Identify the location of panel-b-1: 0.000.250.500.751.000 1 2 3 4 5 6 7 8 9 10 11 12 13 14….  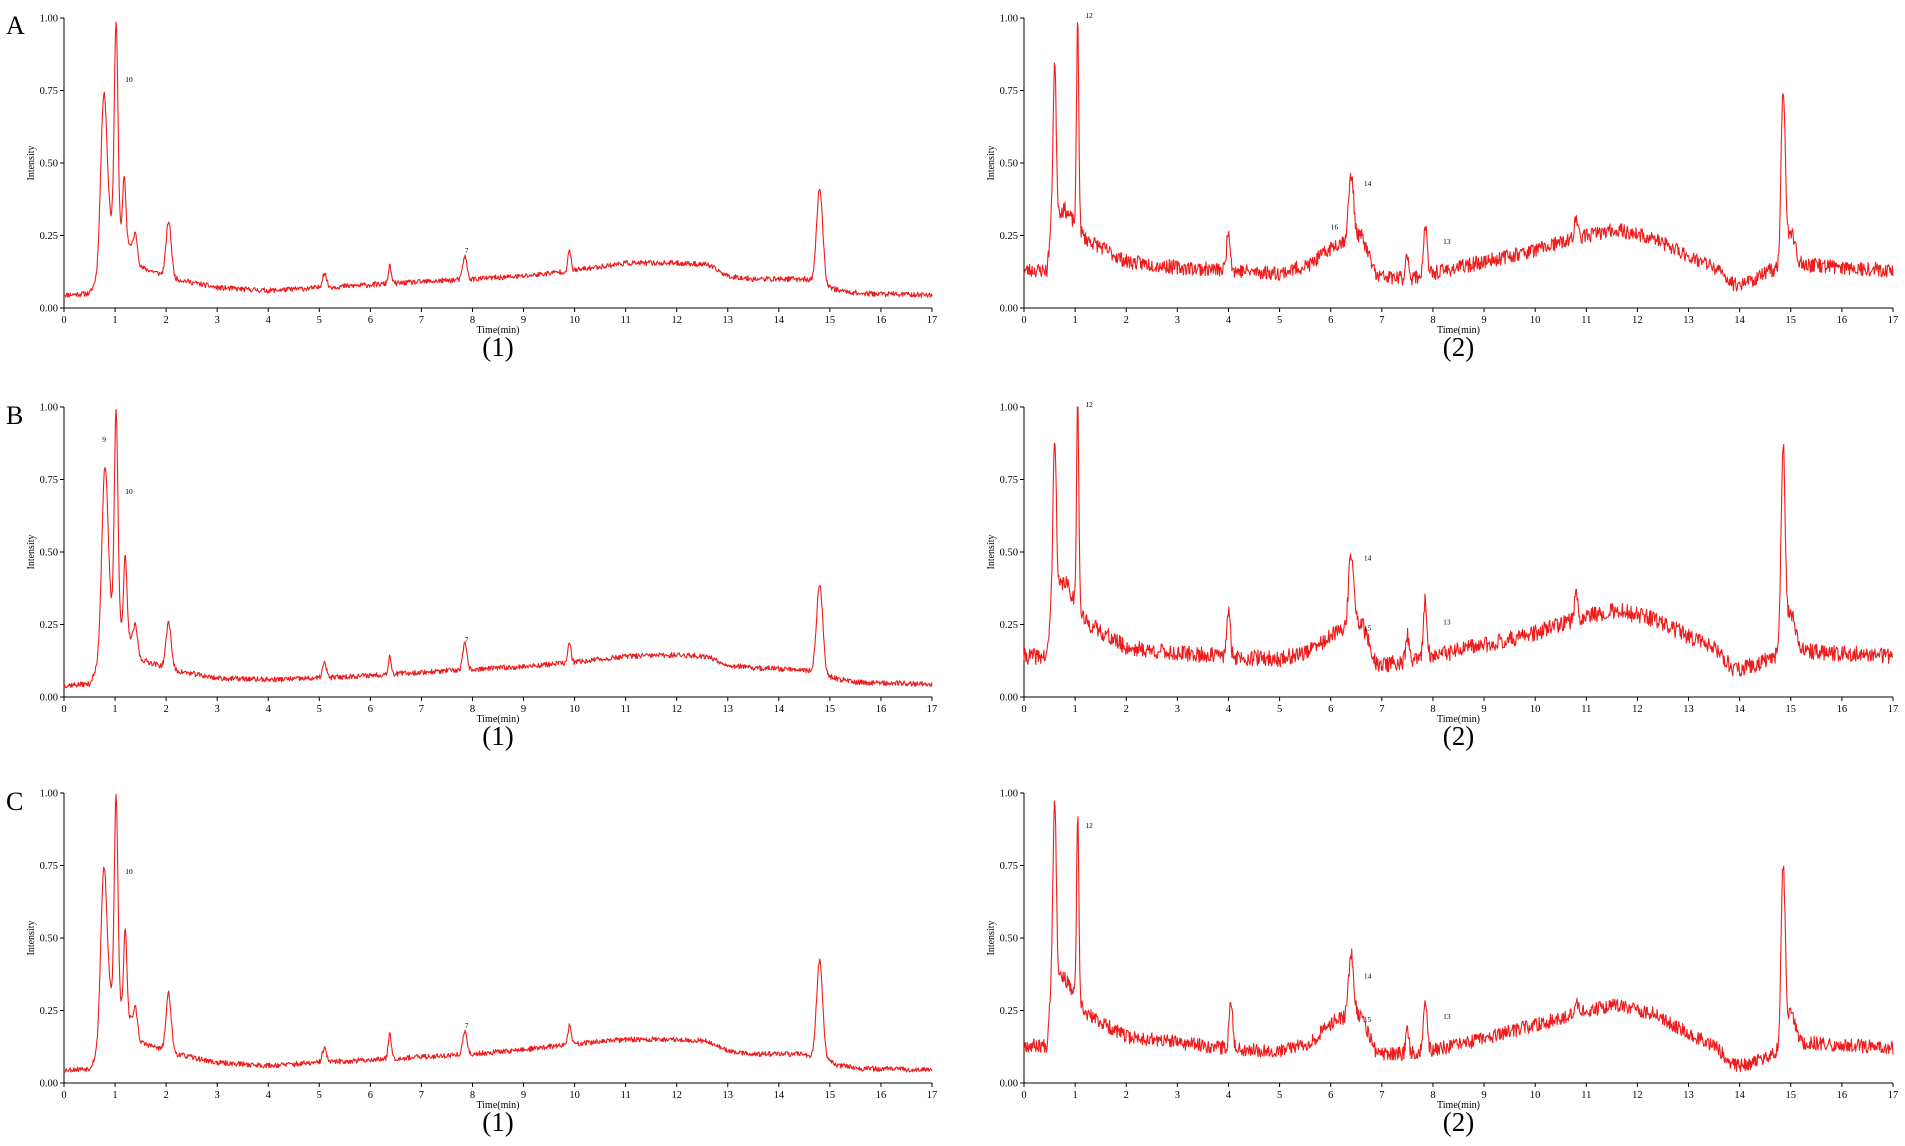
(481, 577).